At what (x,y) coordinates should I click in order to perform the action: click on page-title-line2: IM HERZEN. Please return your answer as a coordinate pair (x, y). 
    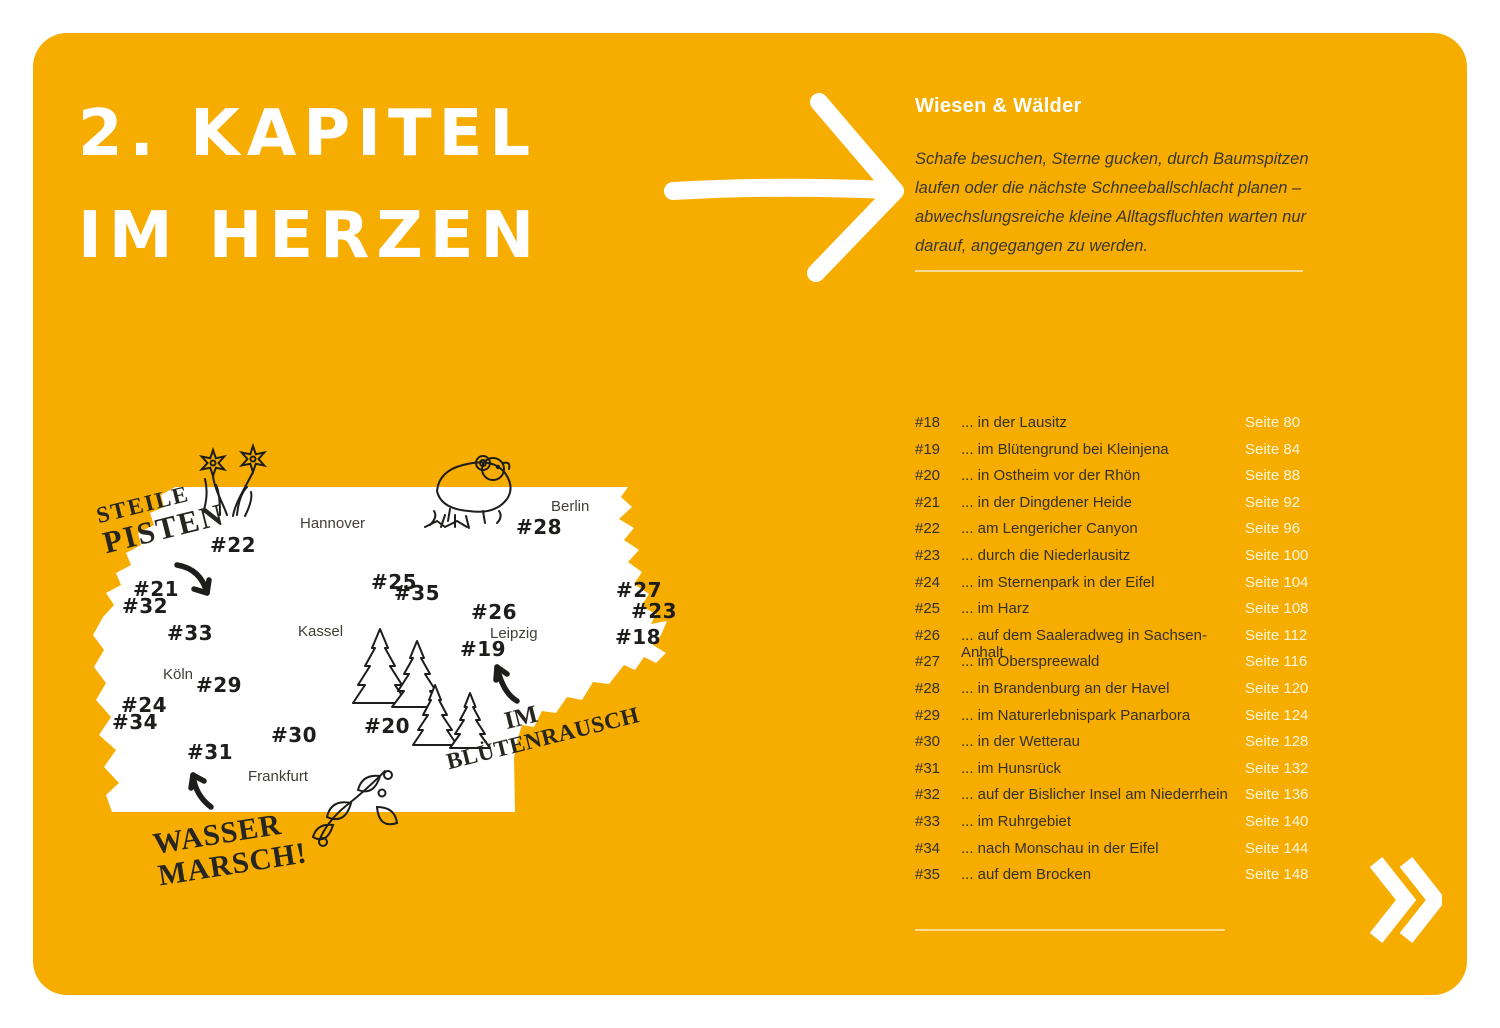
    Looking at the image, I should click on (310, 236).